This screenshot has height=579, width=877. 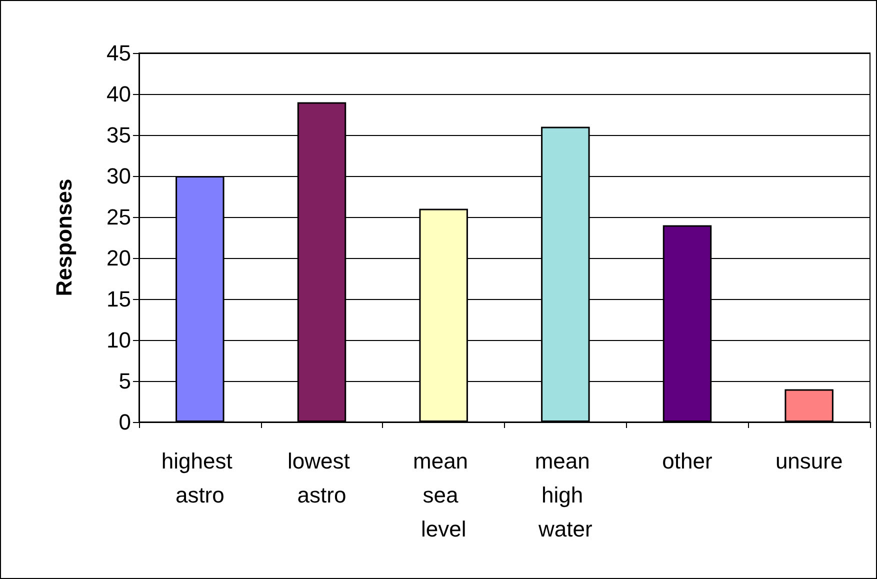 I want to click on y-tick-label: 25, so click(x=118, y=217).